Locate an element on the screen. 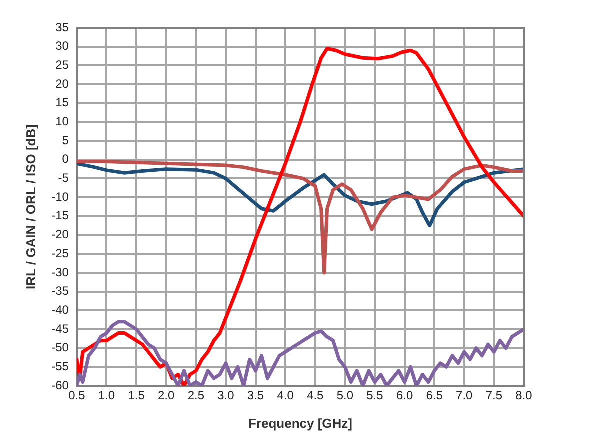  y-tick-label: 10 is located at coordinates (63, 121).